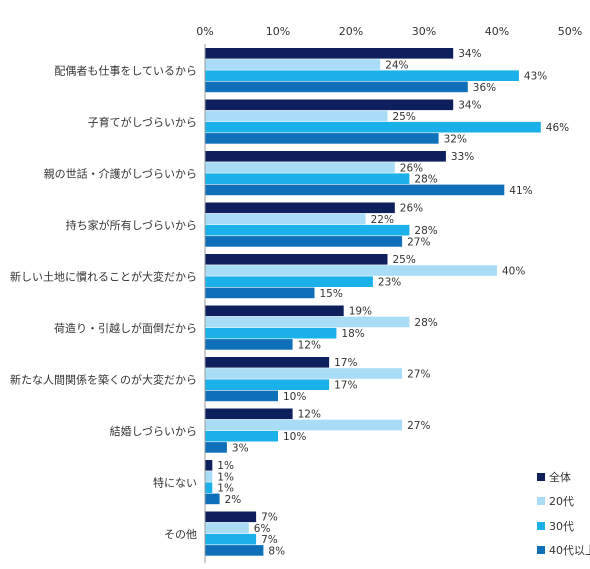 The width and height of the screenshot is (590, 569). What do you see at coordinates (204, 31) in the screenshot?
I see `x-tick-label: 0%` at bounding box center [204, 31].